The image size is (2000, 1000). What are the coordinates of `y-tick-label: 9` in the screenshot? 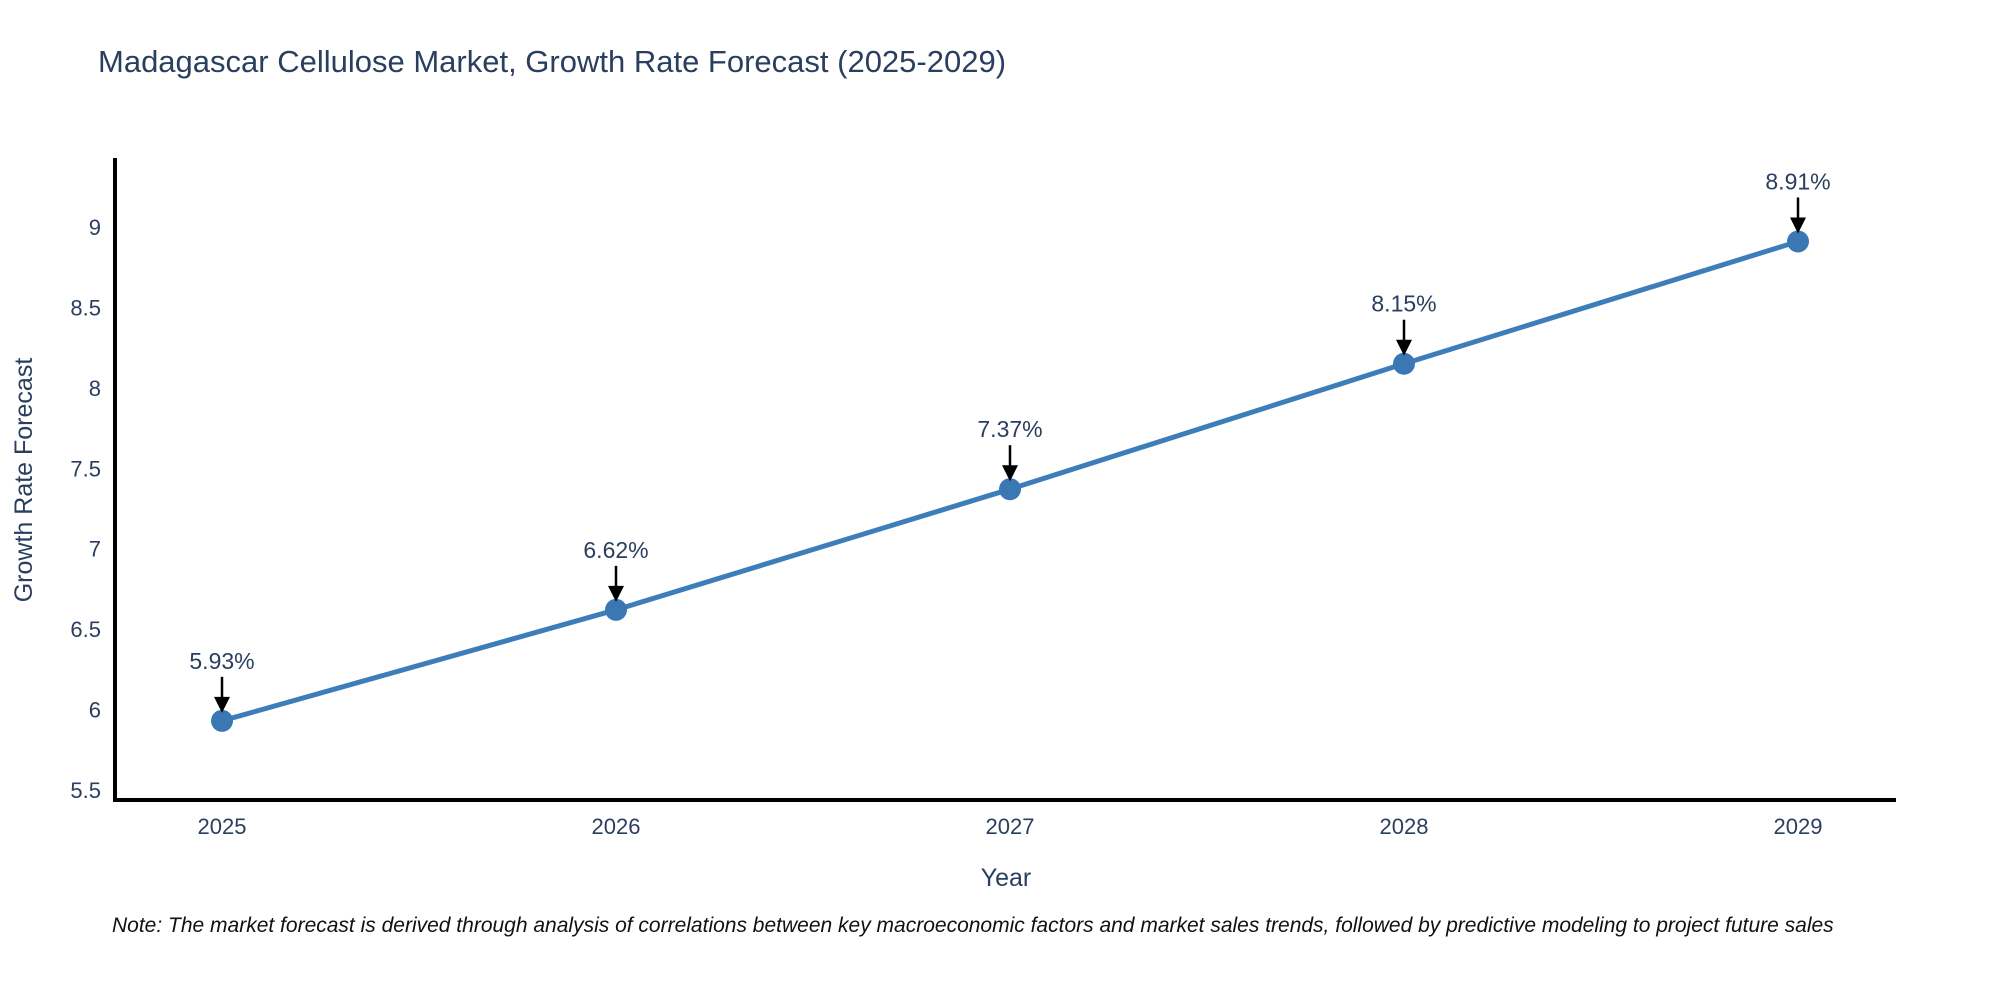 It's located at (95, 227).